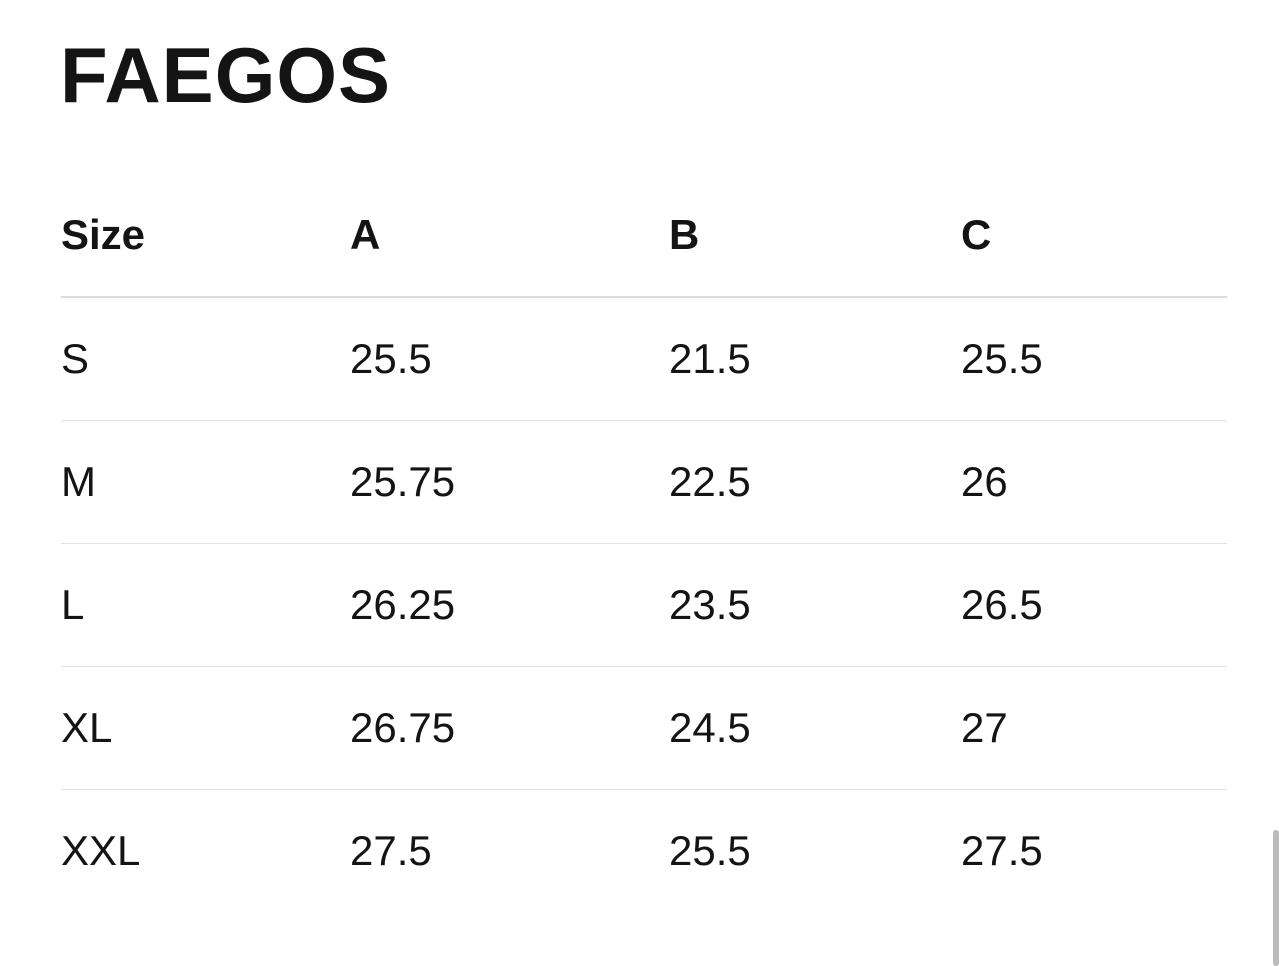 The image size is (1279, 966). I want to click on scrollbar, so click(1276, 898).